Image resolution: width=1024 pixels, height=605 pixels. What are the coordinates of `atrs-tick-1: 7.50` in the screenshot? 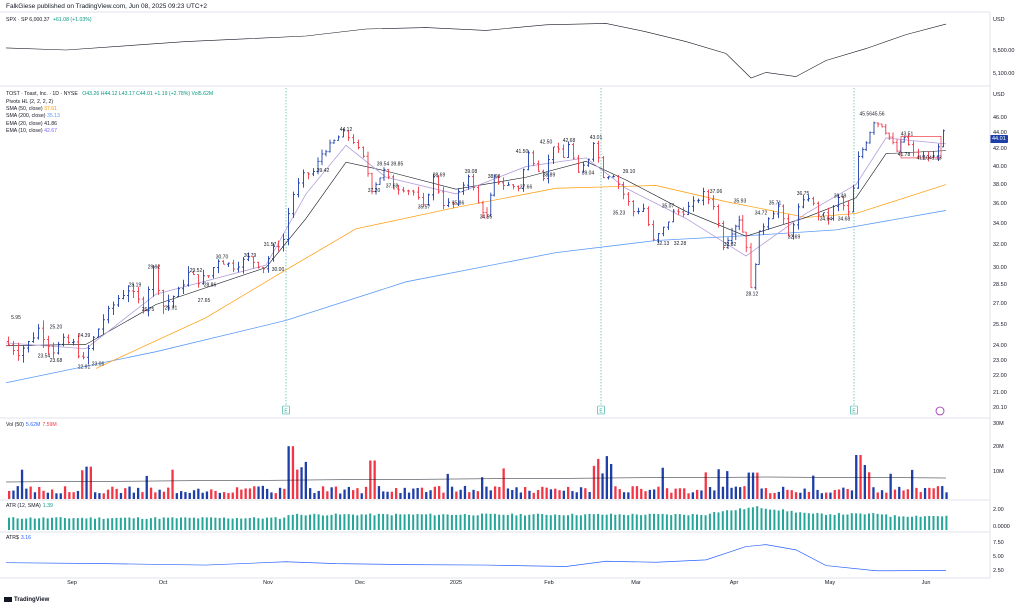 It's located at (998, 543).